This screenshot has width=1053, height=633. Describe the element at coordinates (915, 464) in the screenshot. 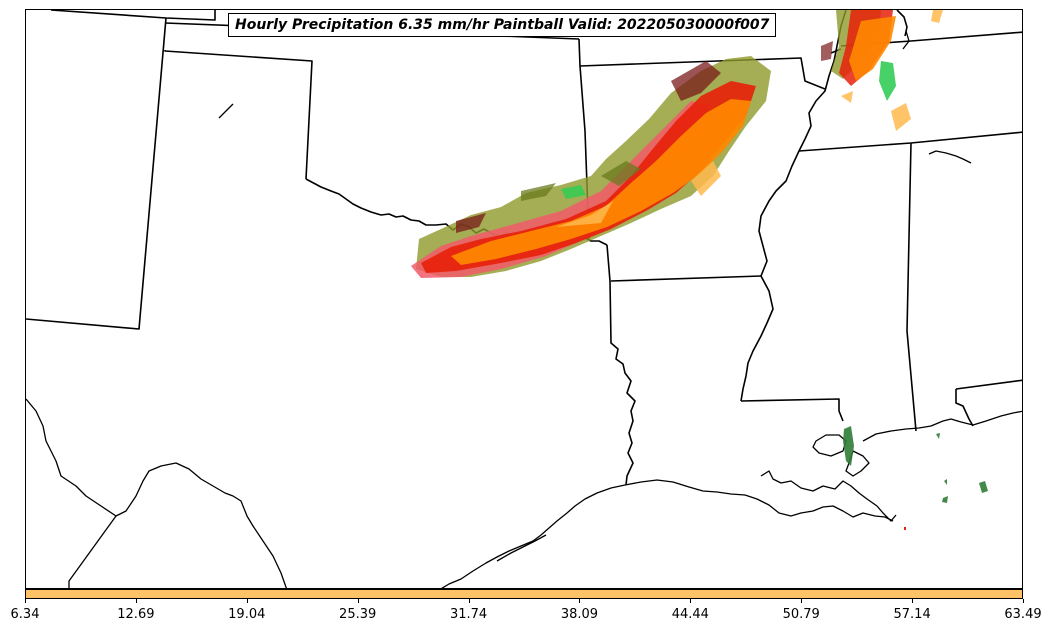

I see `precip-gulf-cells` at that location.